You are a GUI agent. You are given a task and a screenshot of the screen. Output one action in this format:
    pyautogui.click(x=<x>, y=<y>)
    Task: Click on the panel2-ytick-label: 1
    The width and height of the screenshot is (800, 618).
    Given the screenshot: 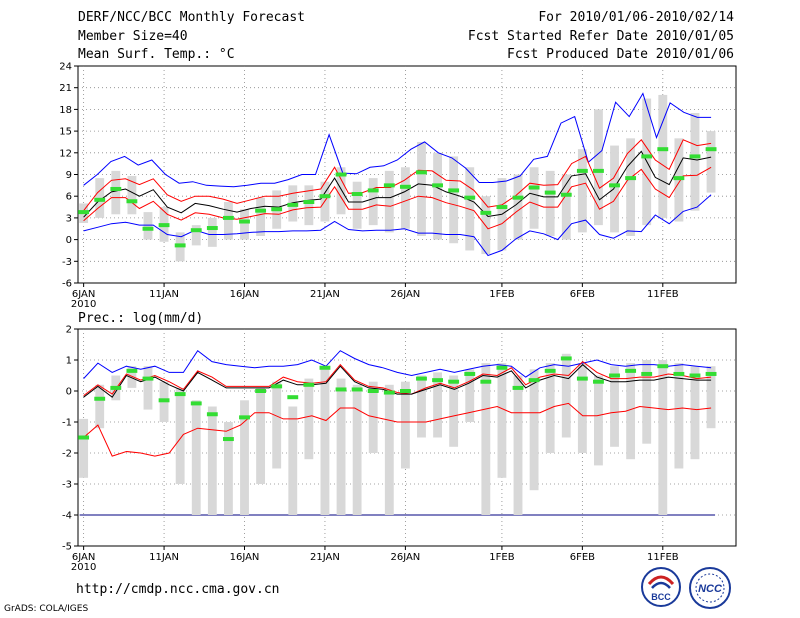 What is the action you would take?
    pyautogui.click(x=69, y=361)
    